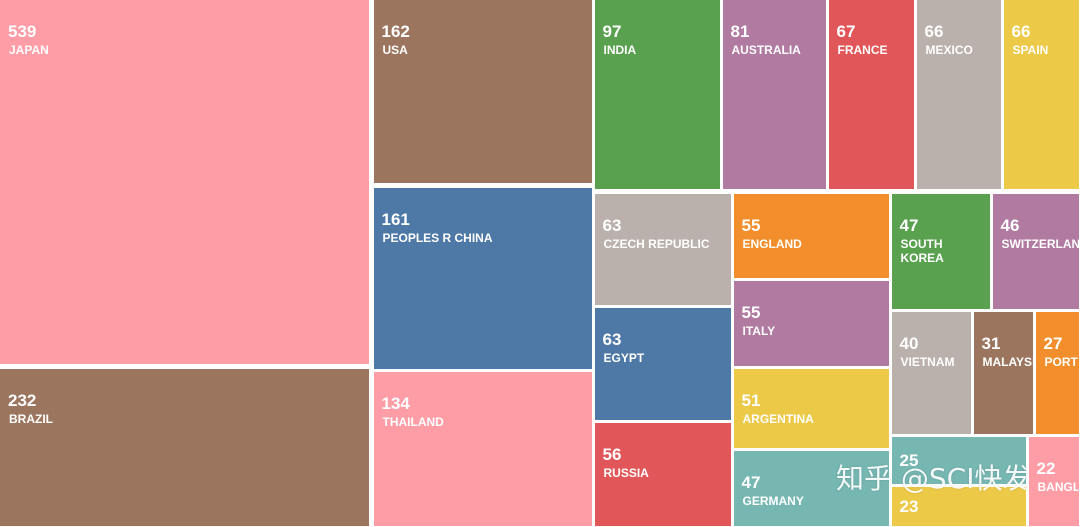  Describe the element at coordinates (1058, 486) in the screenshot. I see `tile-label: BANGL` at that location.